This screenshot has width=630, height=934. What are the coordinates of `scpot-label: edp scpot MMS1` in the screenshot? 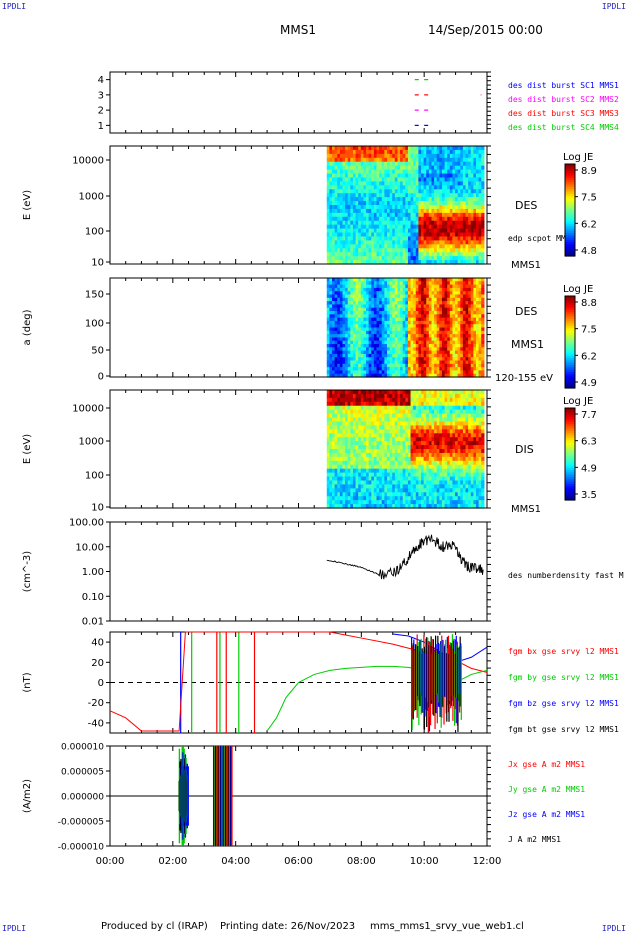 It's located at (542, 238).